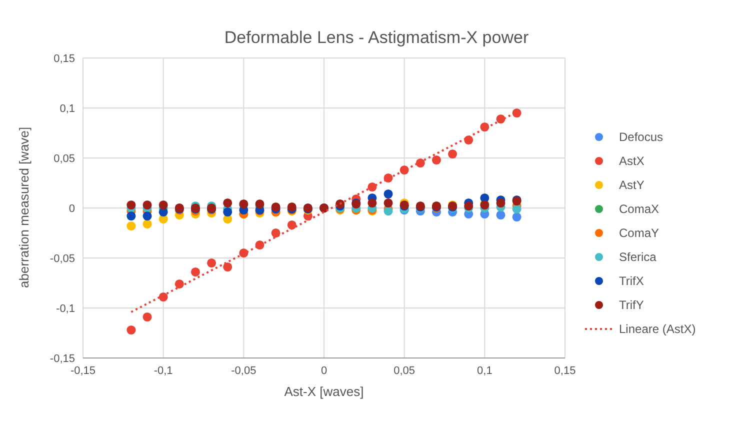 This screenshot has height=423, width=753. Describe the element at coordinates (657, 329) in the screenshot. I see `legend-label: Lineare (AstX)` at that location.